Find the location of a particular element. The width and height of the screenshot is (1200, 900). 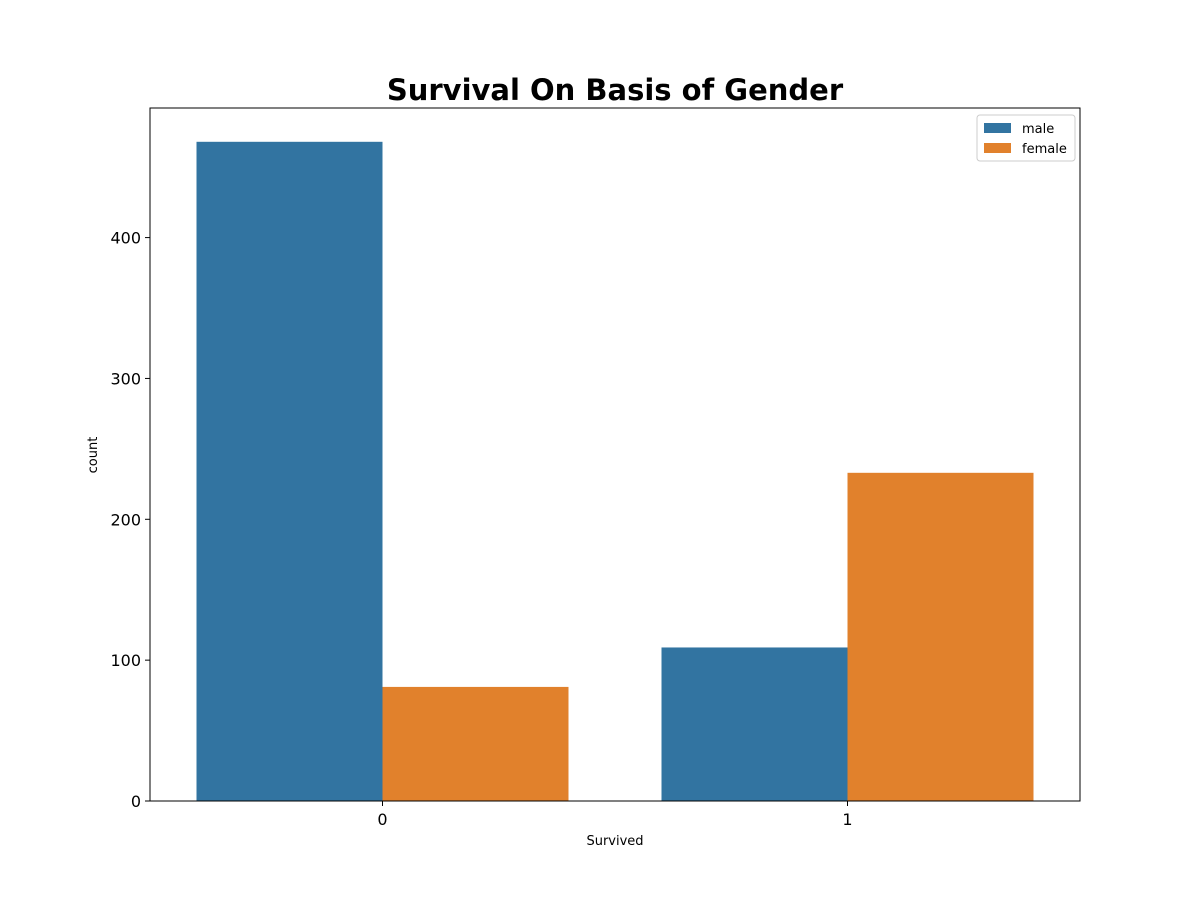

y-tick-label: 100 is located at coordinates (125, 660).